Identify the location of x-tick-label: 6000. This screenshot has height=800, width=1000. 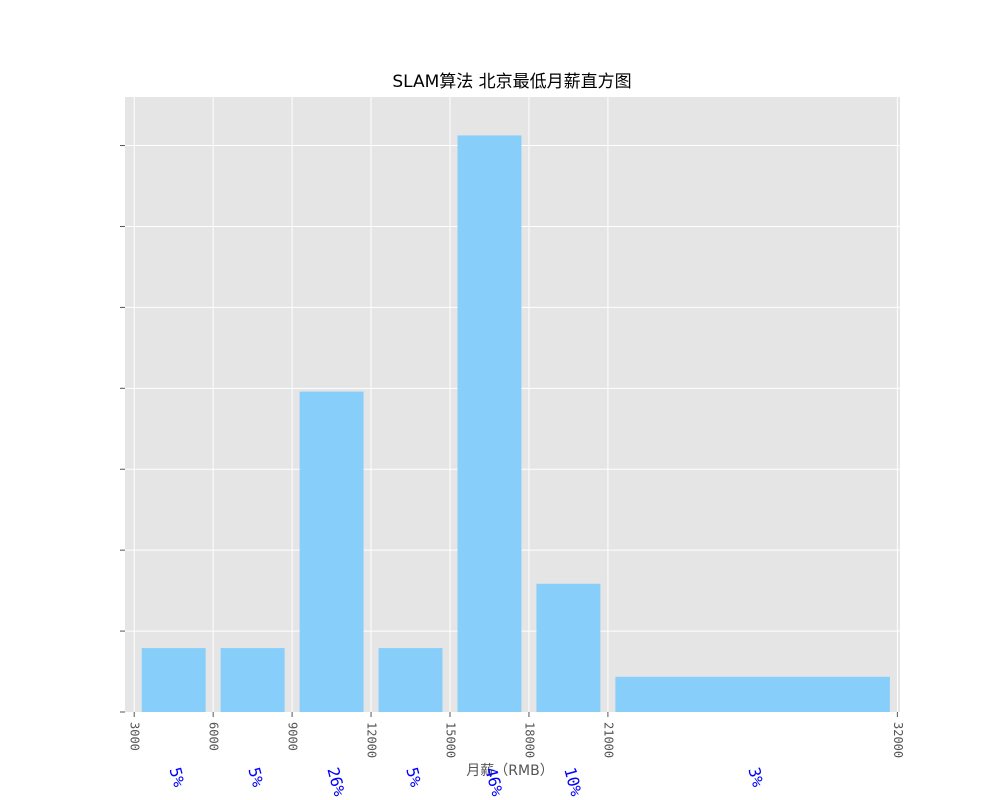
(214, 736).